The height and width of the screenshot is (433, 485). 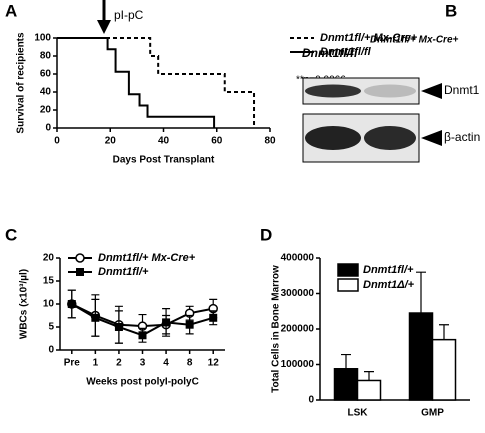 I want to click on band-label: Dnmt1, so click(x=462, y=90).